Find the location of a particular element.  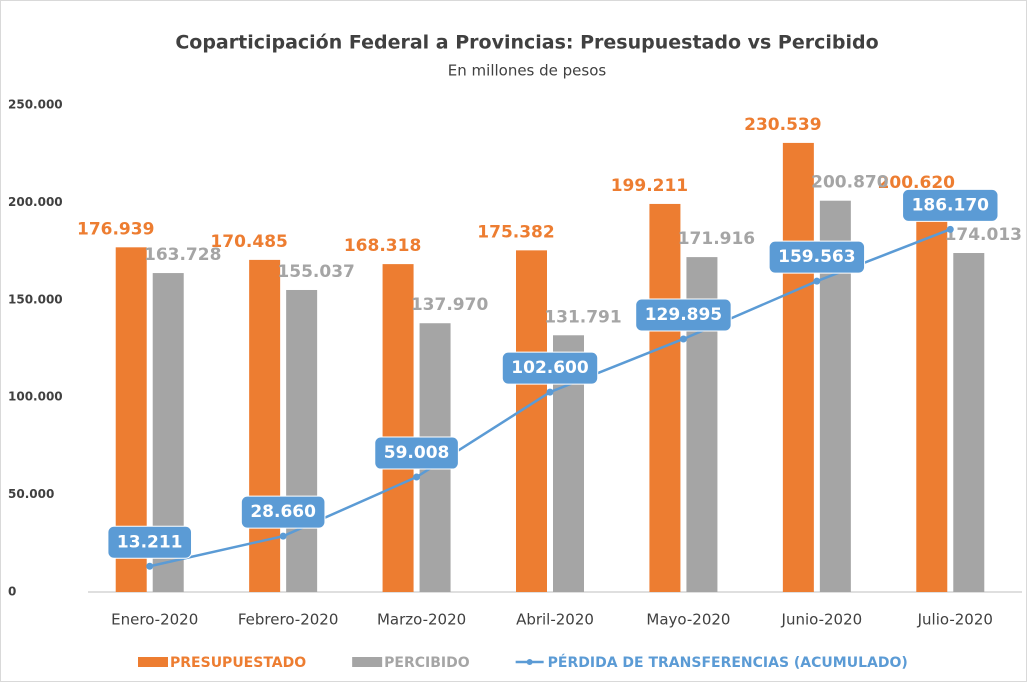

data-label: 28.660 is located at coordinates (283, 512).